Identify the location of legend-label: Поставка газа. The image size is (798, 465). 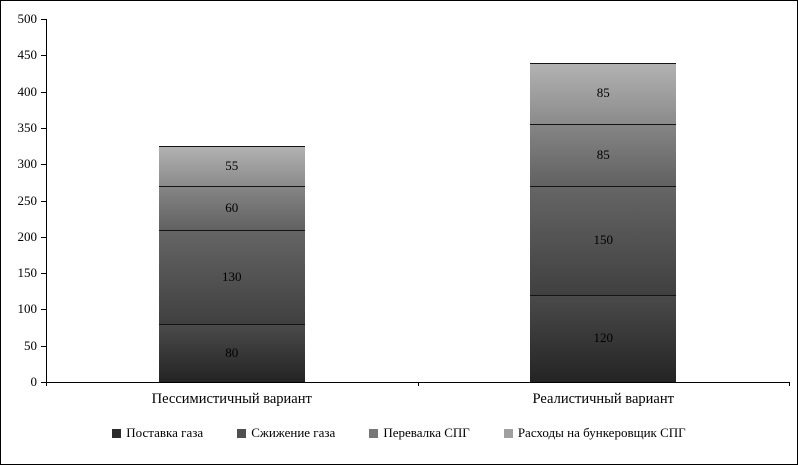
(165, 432).